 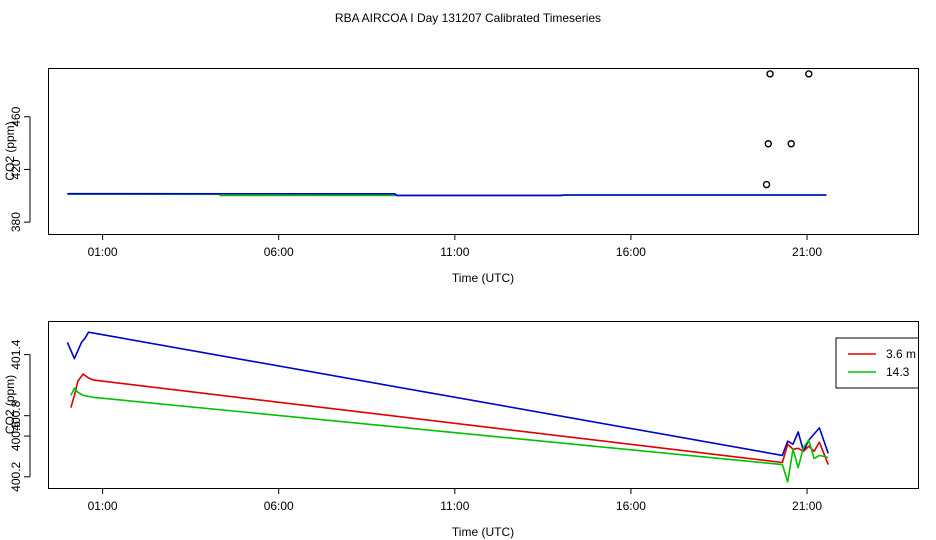 What do you see at coordinates (16, 476) in the screenshot?
I see `y-tick-label: 400.2` at bounding box center [16, 476].